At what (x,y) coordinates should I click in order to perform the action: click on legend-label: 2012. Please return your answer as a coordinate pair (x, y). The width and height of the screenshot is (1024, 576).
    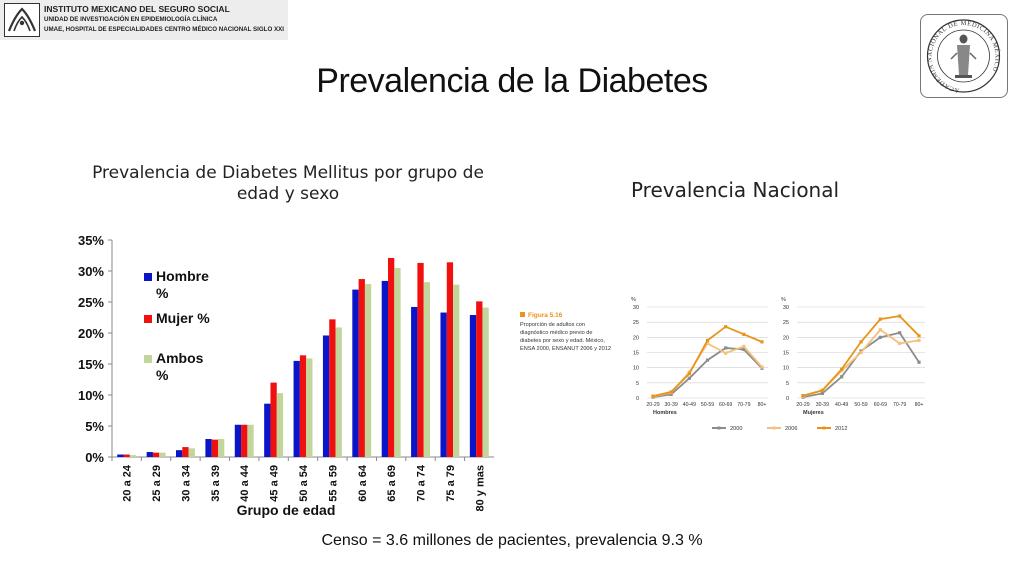
    Looking at the image, I should click on (841, 429).